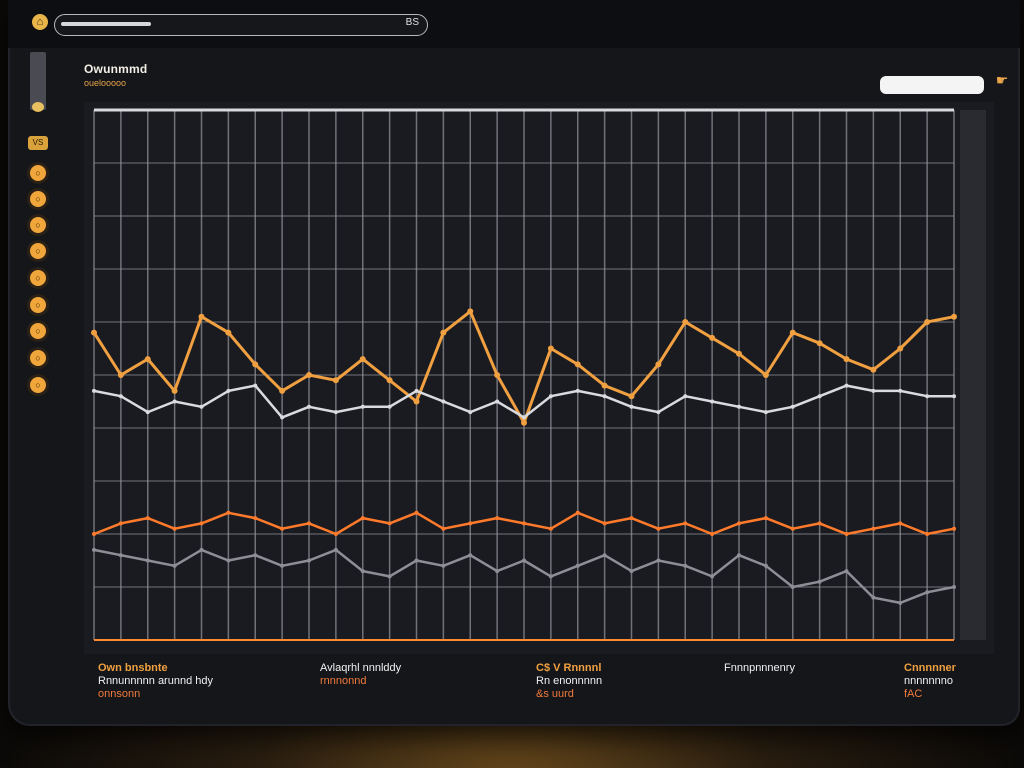 The width and height of the screenshot is (1024, 768). What do you see at coordinates (38, 331) in the screenshot?
I see `sidebar-item-7-icon: ○` at bounding box center [38, 331].